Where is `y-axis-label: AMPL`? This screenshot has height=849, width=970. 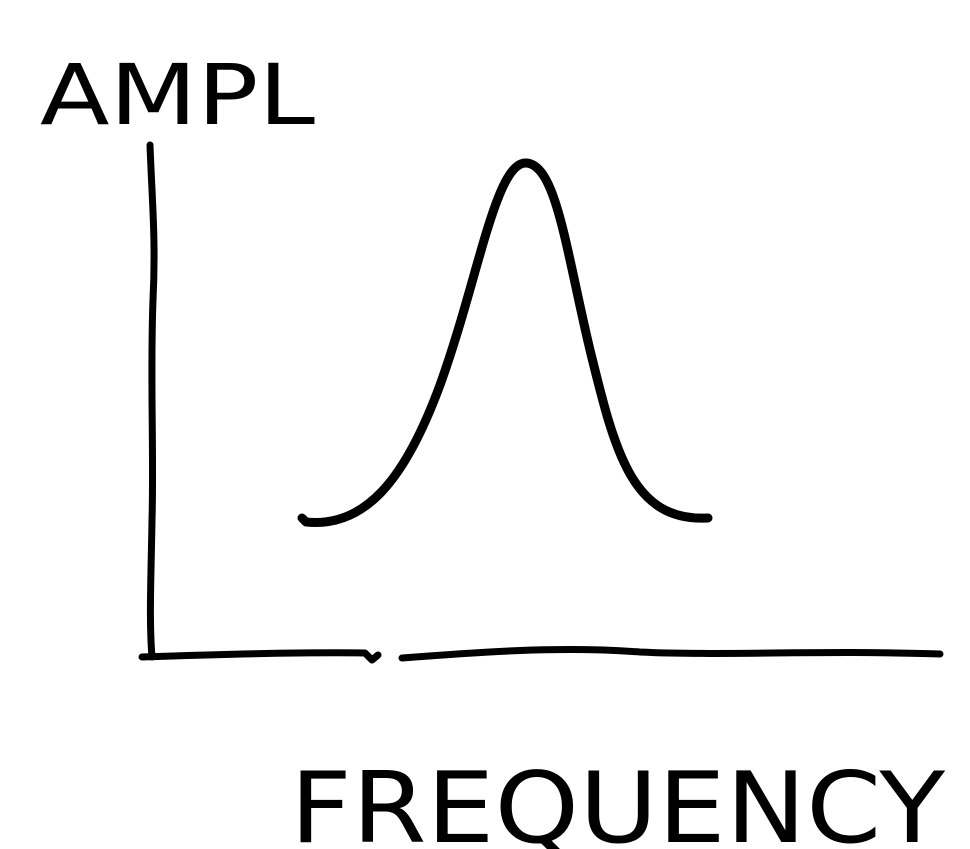
y-axis-label: AMPL is located at coordinates (177, 95).